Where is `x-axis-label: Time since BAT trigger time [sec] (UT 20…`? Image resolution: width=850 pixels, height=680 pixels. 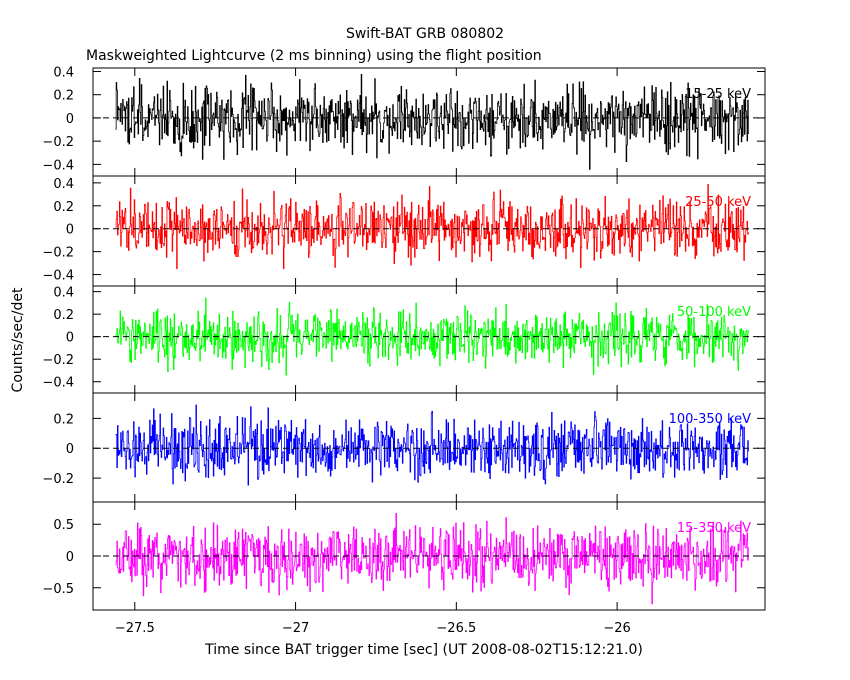 x-axis-label: Time since BAT trigger time [sec] (UT 20… is located at coordinates (423, 650).